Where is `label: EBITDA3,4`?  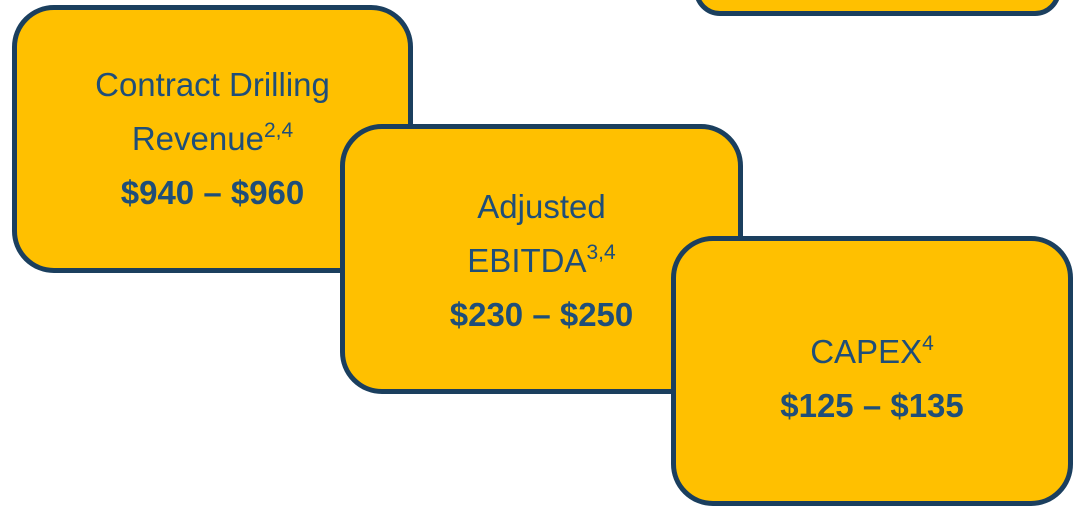 label: EBITDA3,4 is located at coordinates (541, 261).